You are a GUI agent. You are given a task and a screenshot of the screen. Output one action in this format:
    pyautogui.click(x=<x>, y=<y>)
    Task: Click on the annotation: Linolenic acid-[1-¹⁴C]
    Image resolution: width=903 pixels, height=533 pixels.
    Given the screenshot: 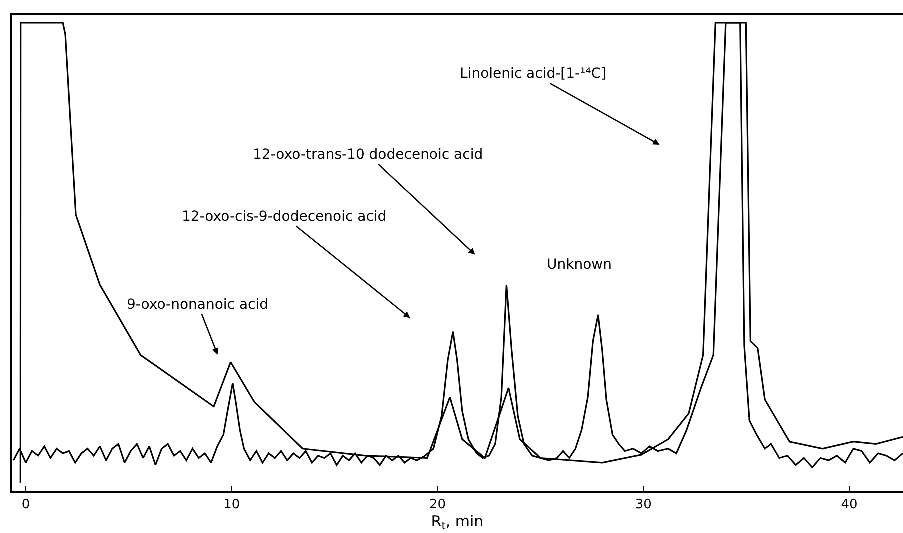 What is the action you would take?
    pyautogui.click(x=533, y=74)
    